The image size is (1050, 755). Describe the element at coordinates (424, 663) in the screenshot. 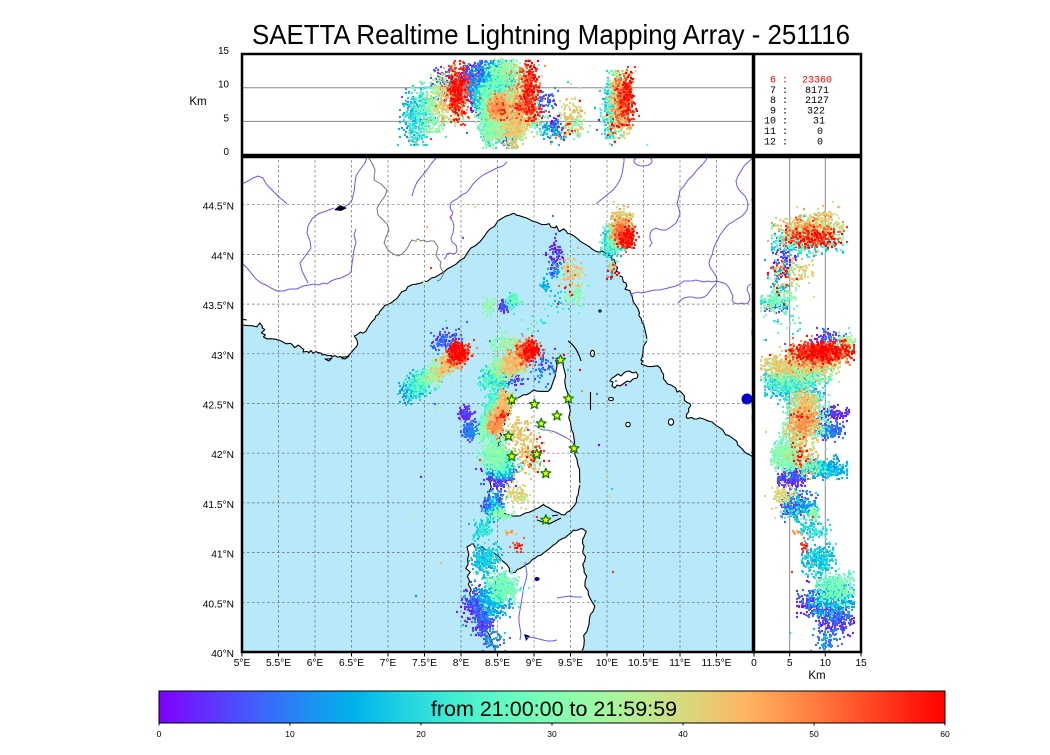

I see `svg-text: 7.5°E` at that location.